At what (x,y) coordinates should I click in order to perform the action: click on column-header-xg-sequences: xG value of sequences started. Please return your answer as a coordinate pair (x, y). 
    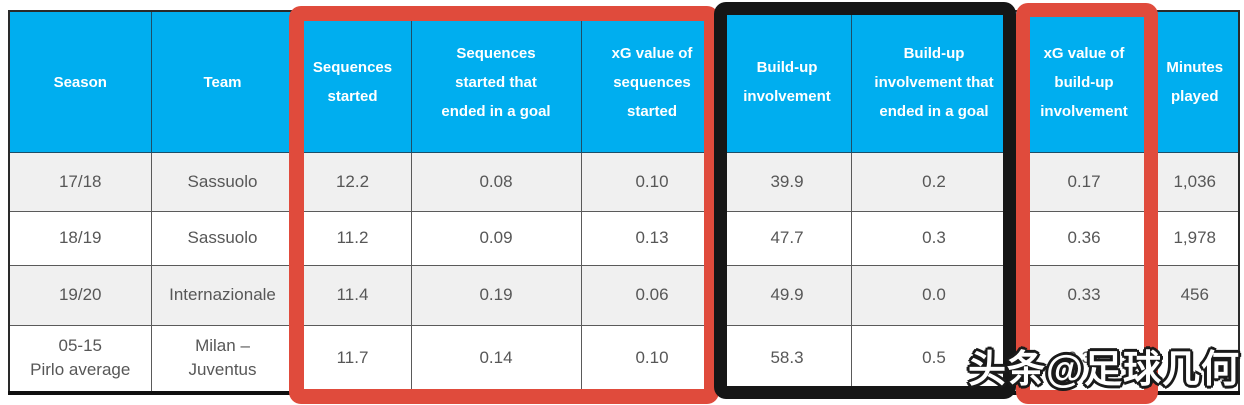
    Looking at the image, I should click on (652, 81).